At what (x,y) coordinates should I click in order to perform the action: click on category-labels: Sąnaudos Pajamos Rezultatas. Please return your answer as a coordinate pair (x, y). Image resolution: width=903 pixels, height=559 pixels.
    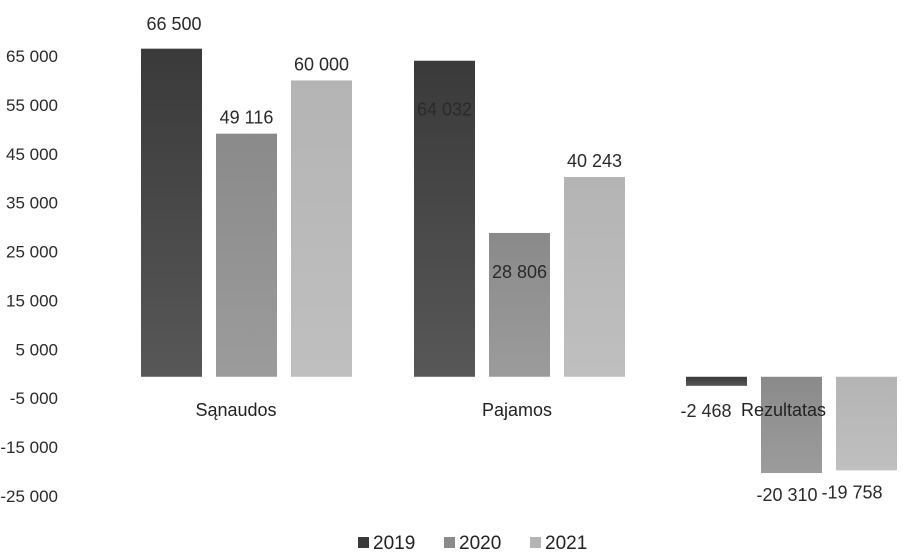
    Looking at the image, I should click on (510, 410).